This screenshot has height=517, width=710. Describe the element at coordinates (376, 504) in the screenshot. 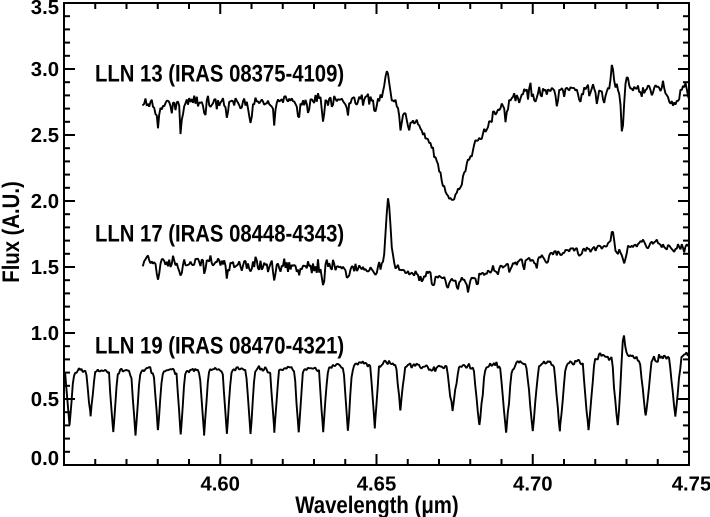

I see `svg-text: Wavelength (μm)` at that location.